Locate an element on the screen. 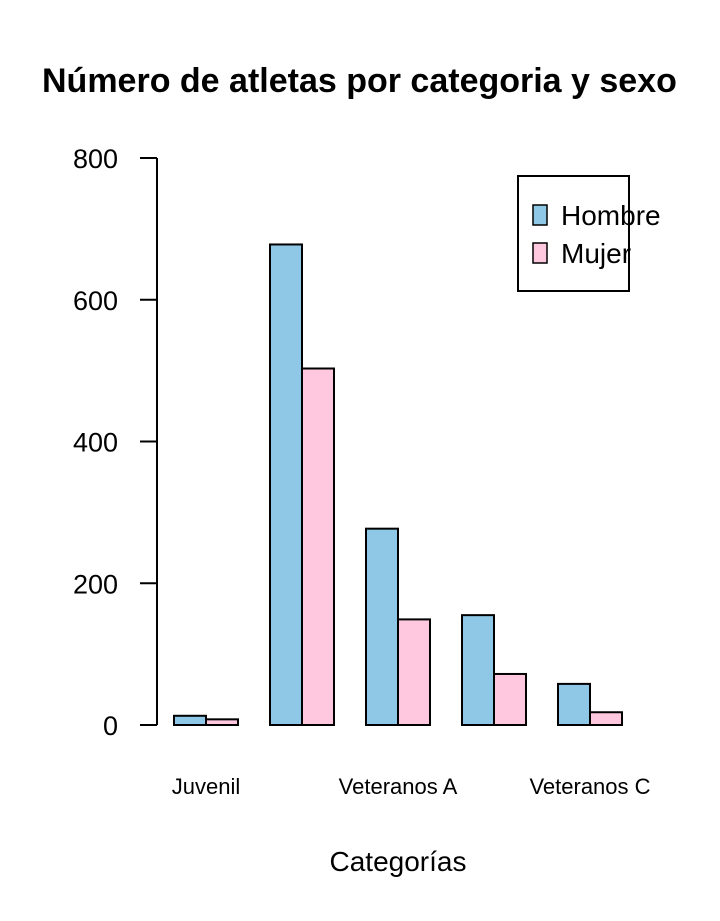  chart-title: Número de atletas por categoria y sexo is located at coordinates (359, 81).